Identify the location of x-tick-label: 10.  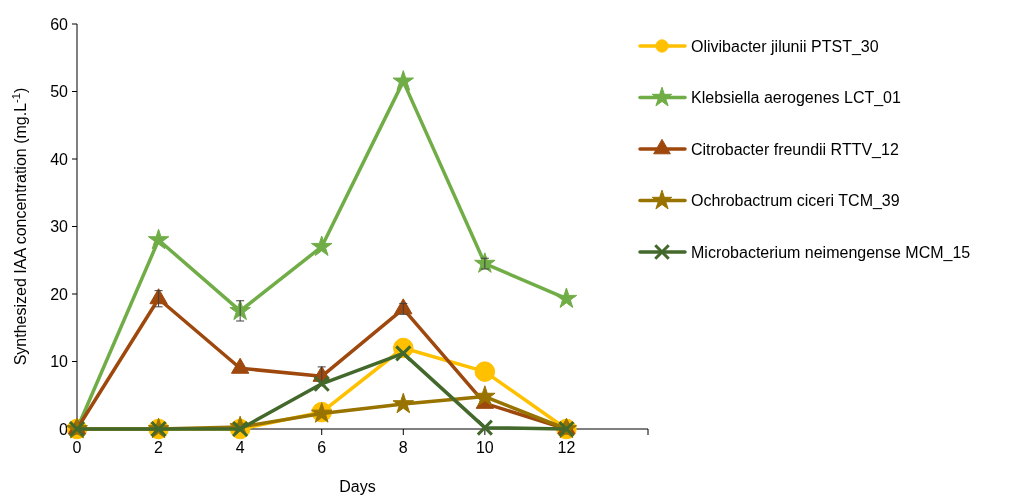
(484, 447).